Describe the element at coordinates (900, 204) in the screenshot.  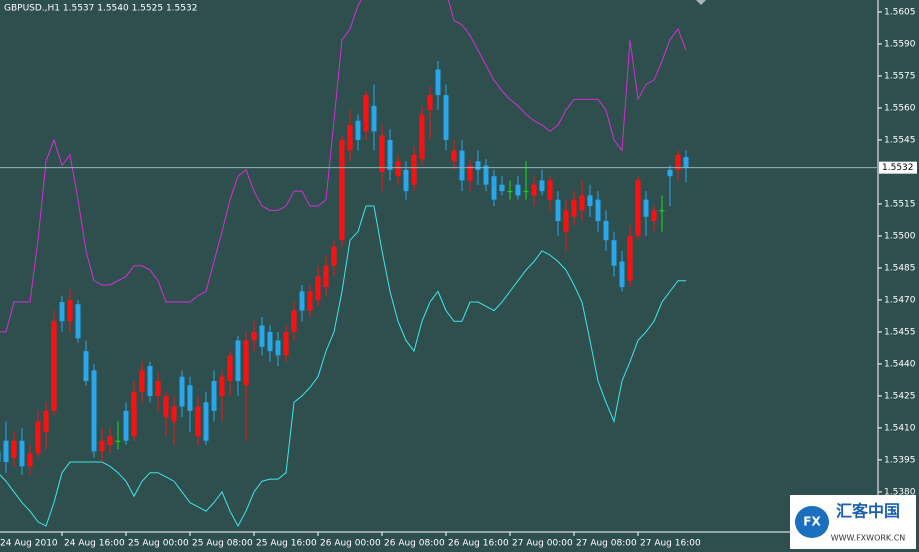
I see `y-tick-label: 1.5515` at that location.